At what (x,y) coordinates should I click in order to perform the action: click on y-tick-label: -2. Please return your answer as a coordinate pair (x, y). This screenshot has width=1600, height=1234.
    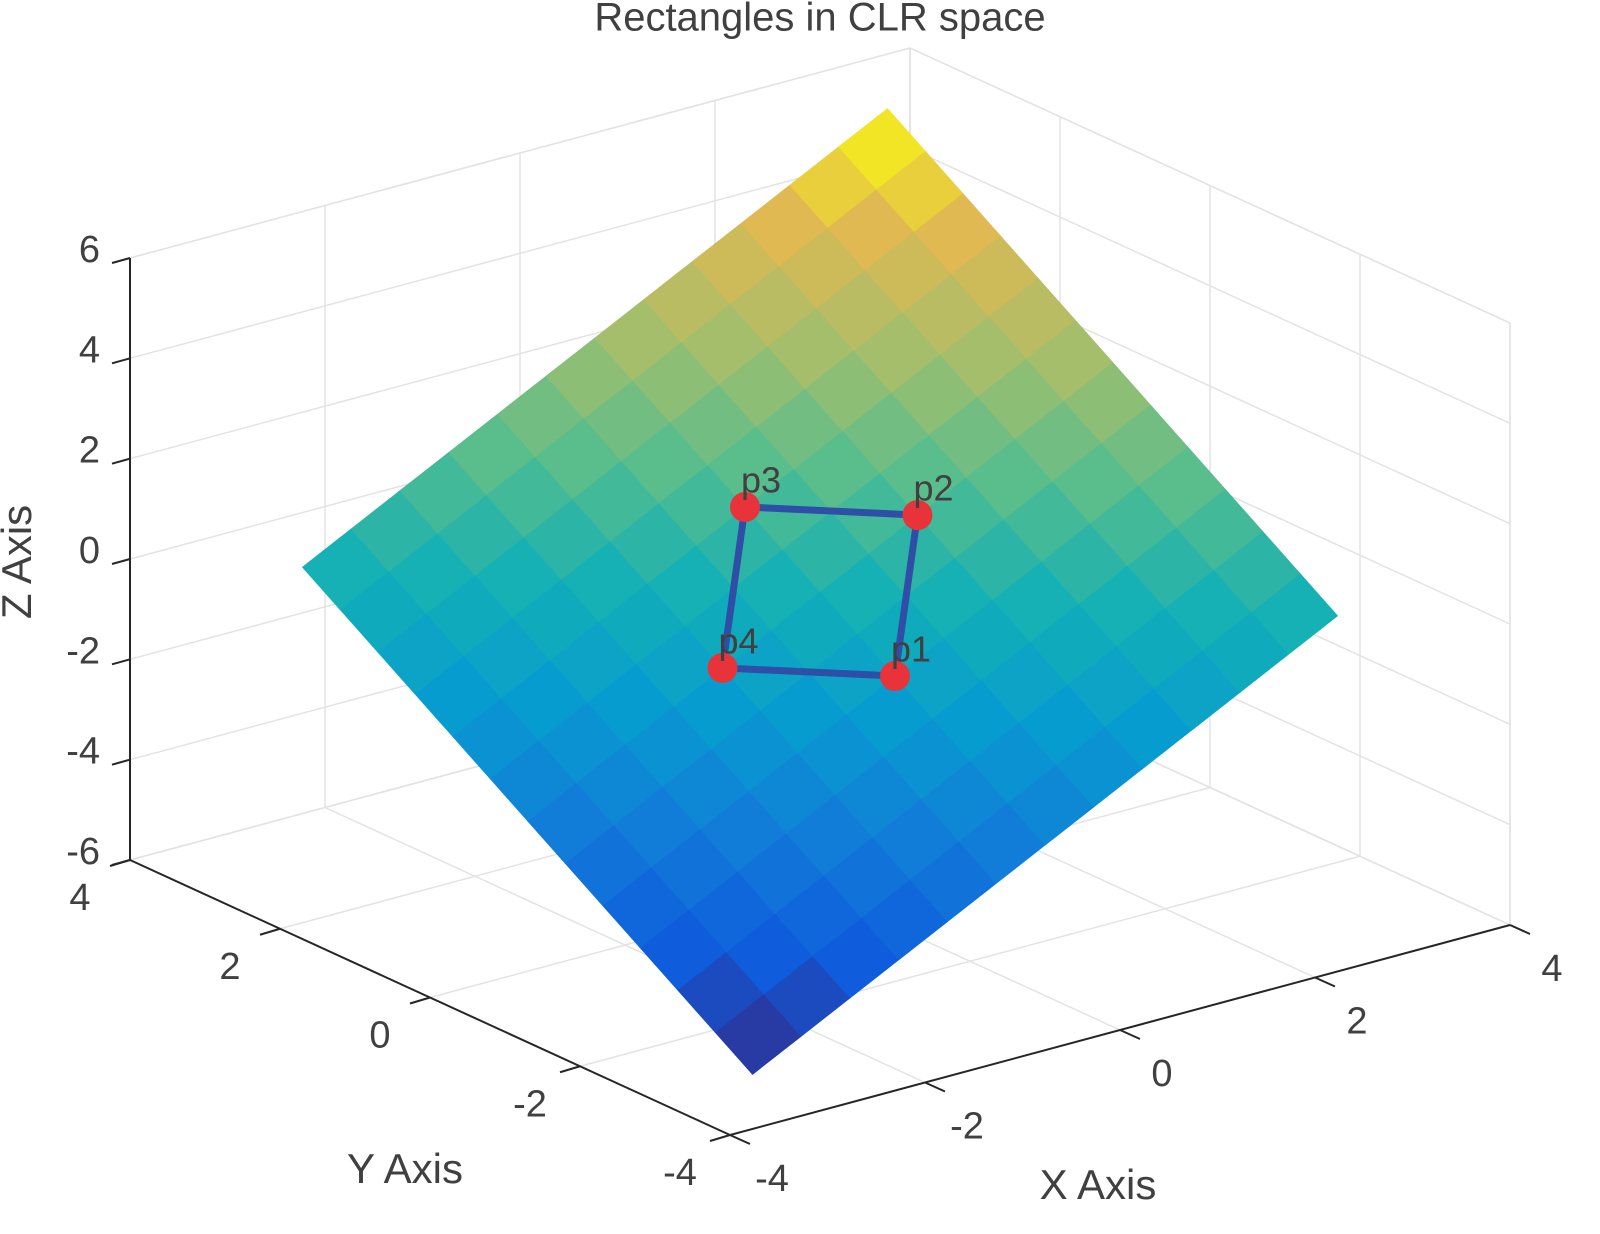
    Looking at the image, I should click on (530, 1104).